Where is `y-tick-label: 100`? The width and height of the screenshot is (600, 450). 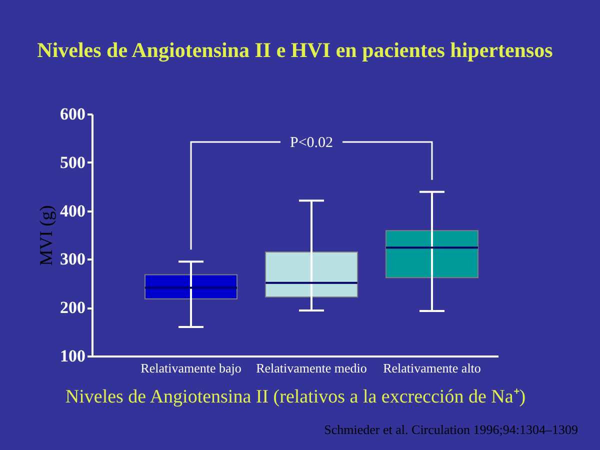
y-tick-label: 100 is located at coordinates (73, 356).